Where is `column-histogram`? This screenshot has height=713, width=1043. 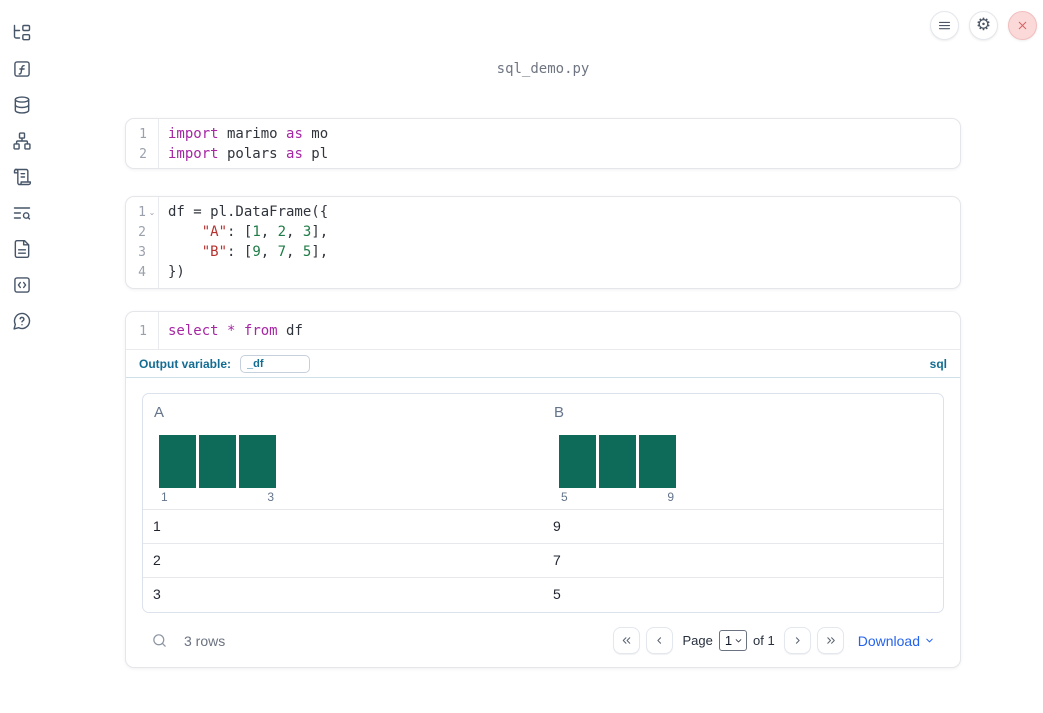
column-histogram is located at coordinates (351, 461).